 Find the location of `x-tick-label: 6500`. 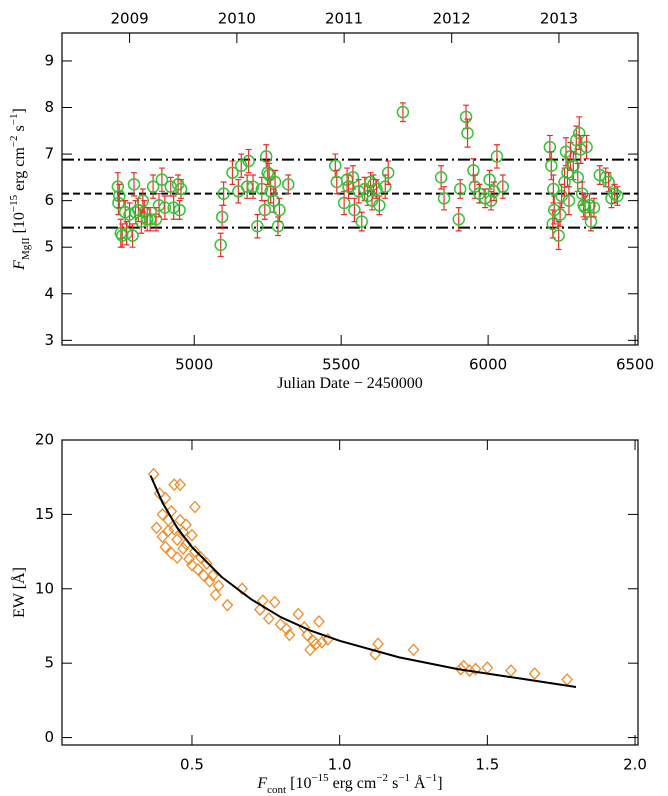

x-tick-label: 6500 is located at coordinates (635, 365).